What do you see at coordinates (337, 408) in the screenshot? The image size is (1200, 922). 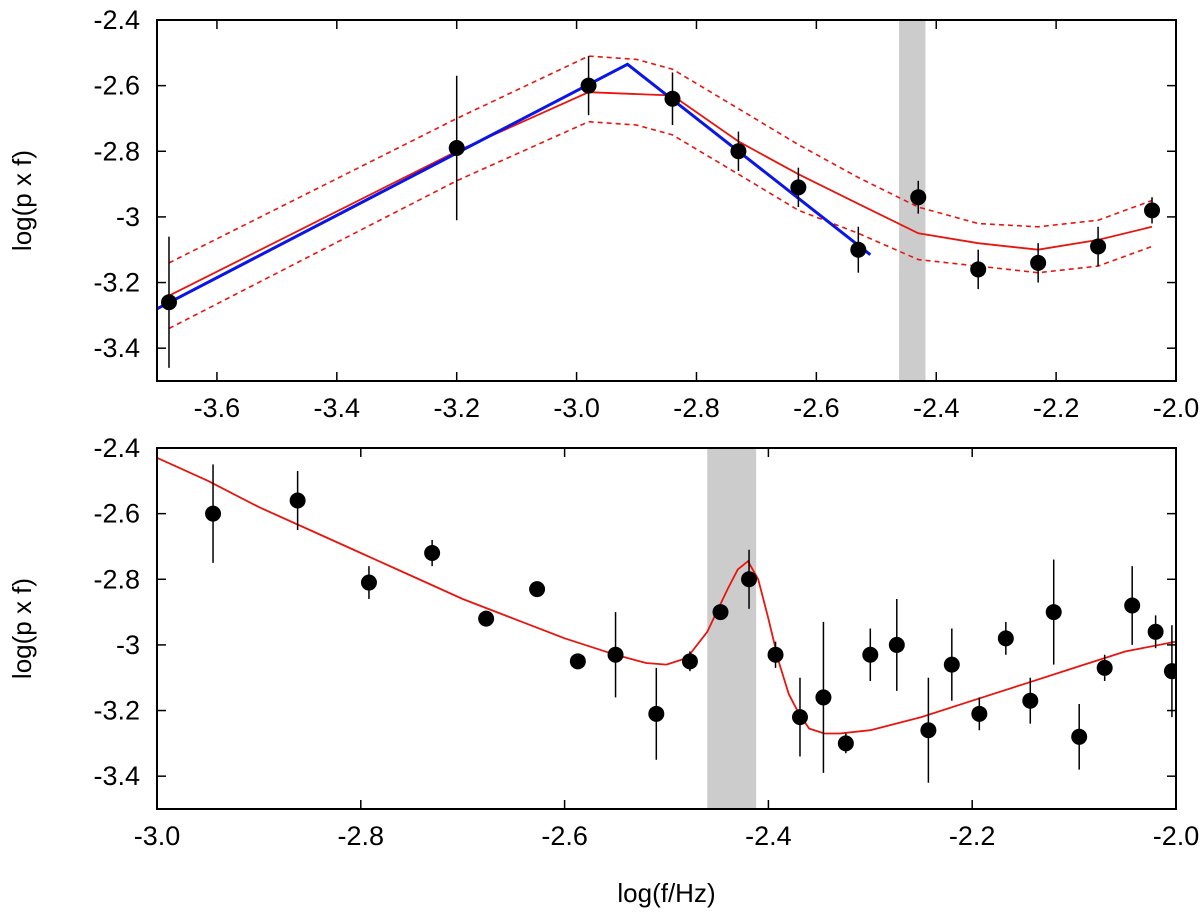 I see `x-tick-label: -3.4` at bounding box center [337, 408].